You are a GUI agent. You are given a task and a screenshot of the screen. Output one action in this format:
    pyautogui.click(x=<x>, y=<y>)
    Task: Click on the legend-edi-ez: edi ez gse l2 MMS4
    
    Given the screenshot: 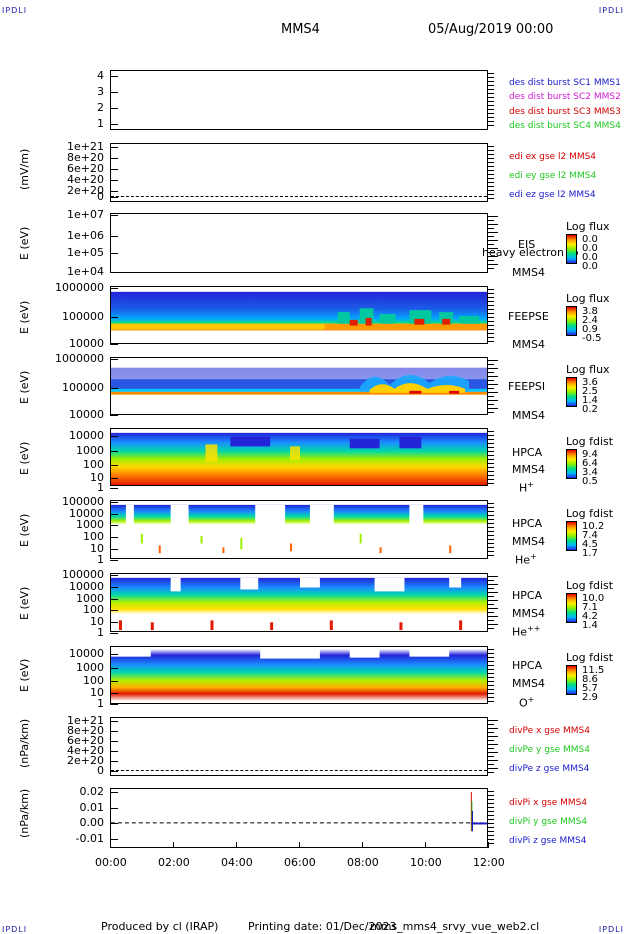 What is the action you would take?
    pyautogui.click(x=552, y=195)
    